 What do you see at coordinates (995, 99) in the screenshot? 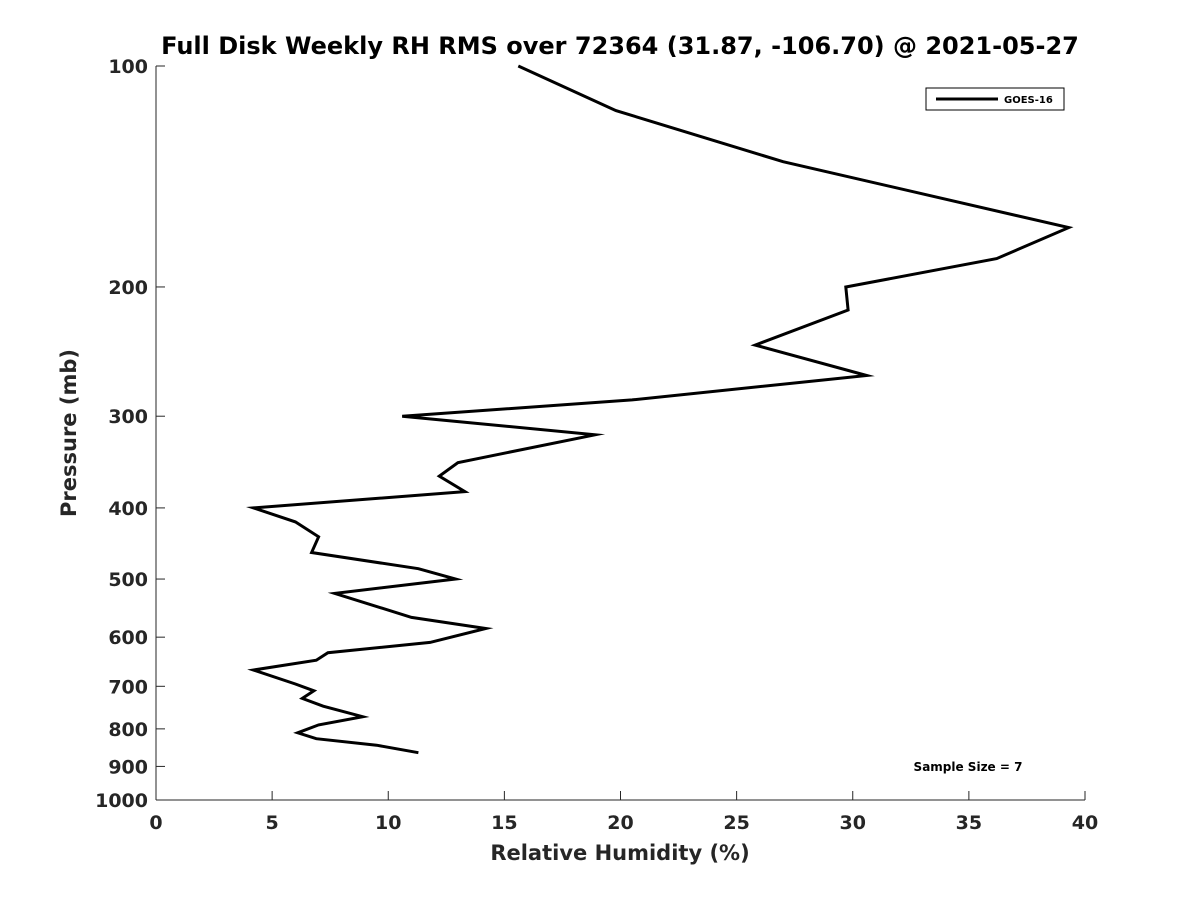
I see `legend: GOES-16` at bounding box center [995, 99].